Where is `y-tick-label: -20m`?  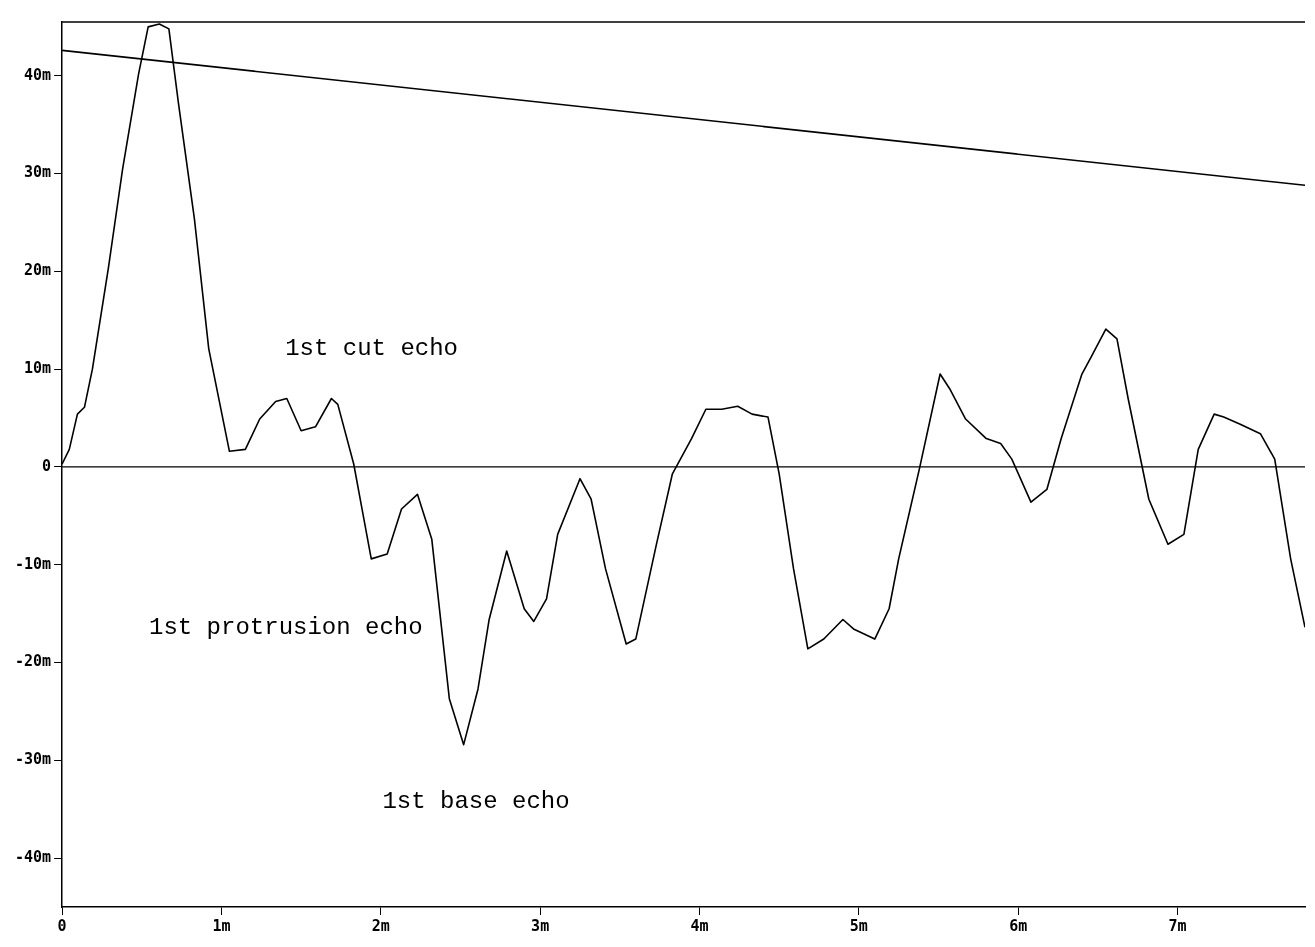 y-tick-label: -20m is located at coordinates (33, 661).